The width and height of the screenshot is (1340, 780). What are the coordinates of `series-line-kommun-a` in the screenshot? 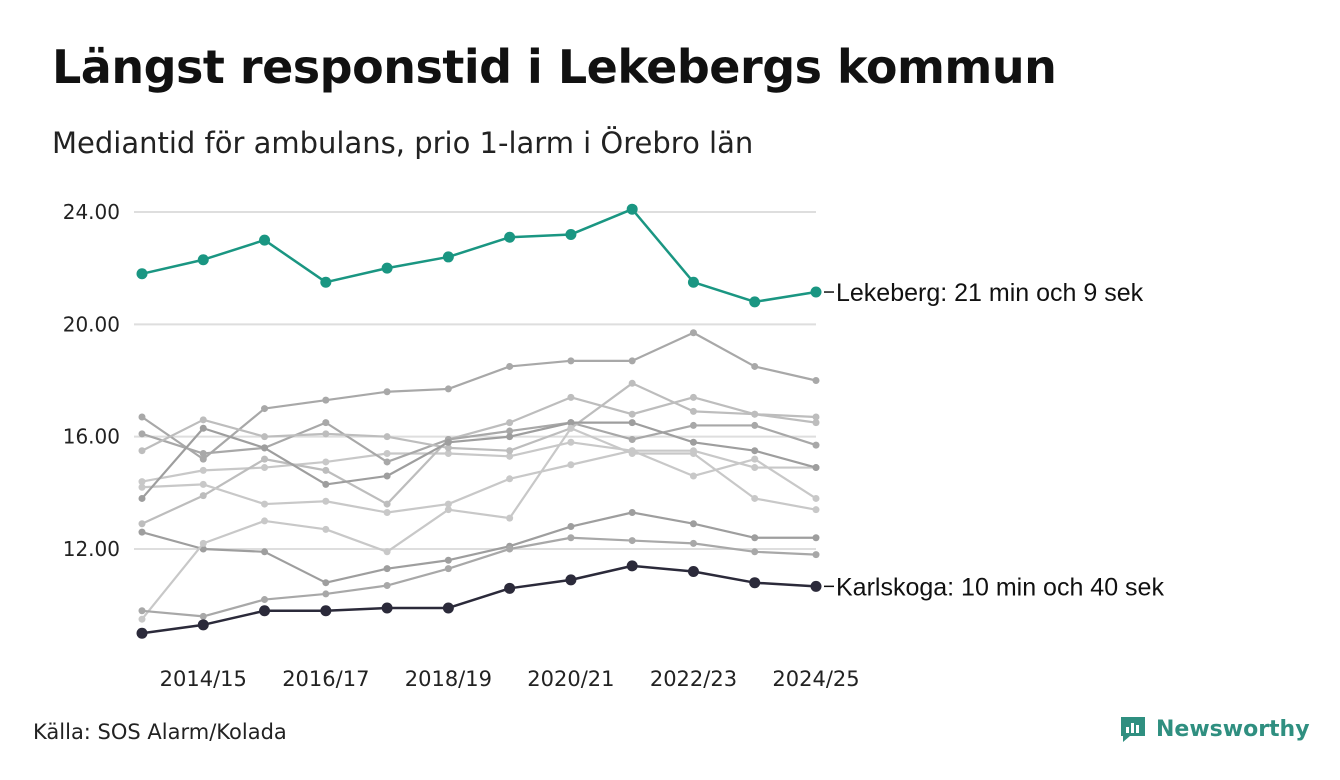 It's located at (478, 462).